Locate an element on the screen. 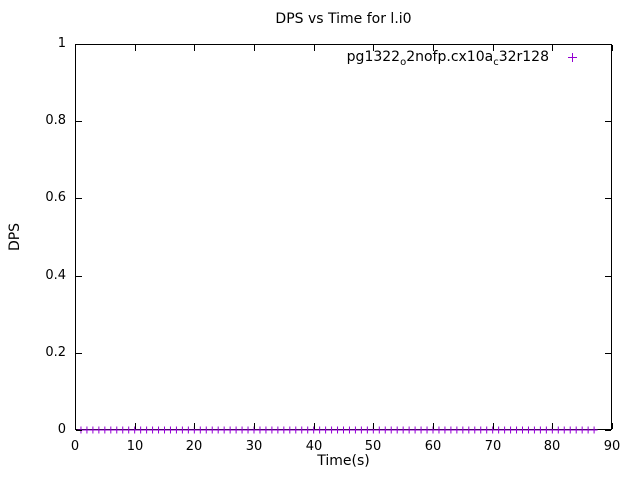 The image size is (640, 480). legend-label-segment: 32r128 is located at coordinates (523, 57).